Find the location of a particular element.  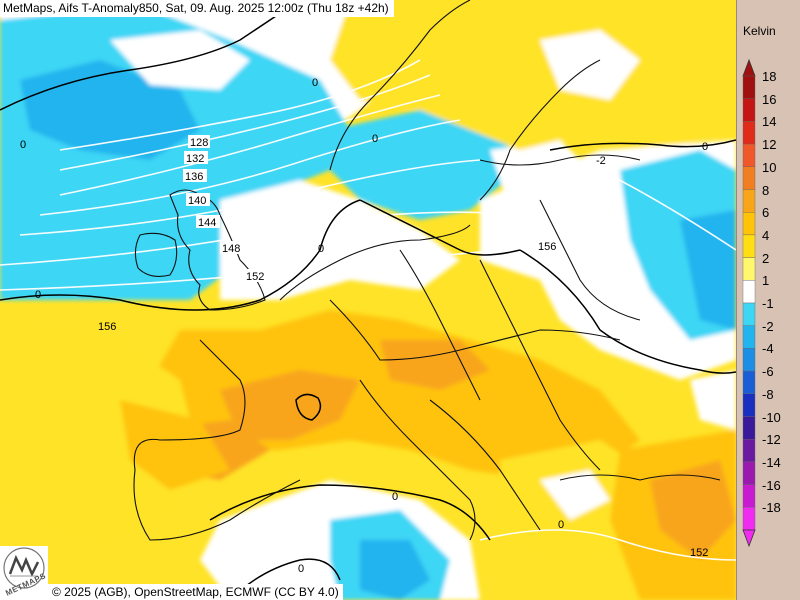

geopotential-label: 144 is located at coordinates (207, 223).